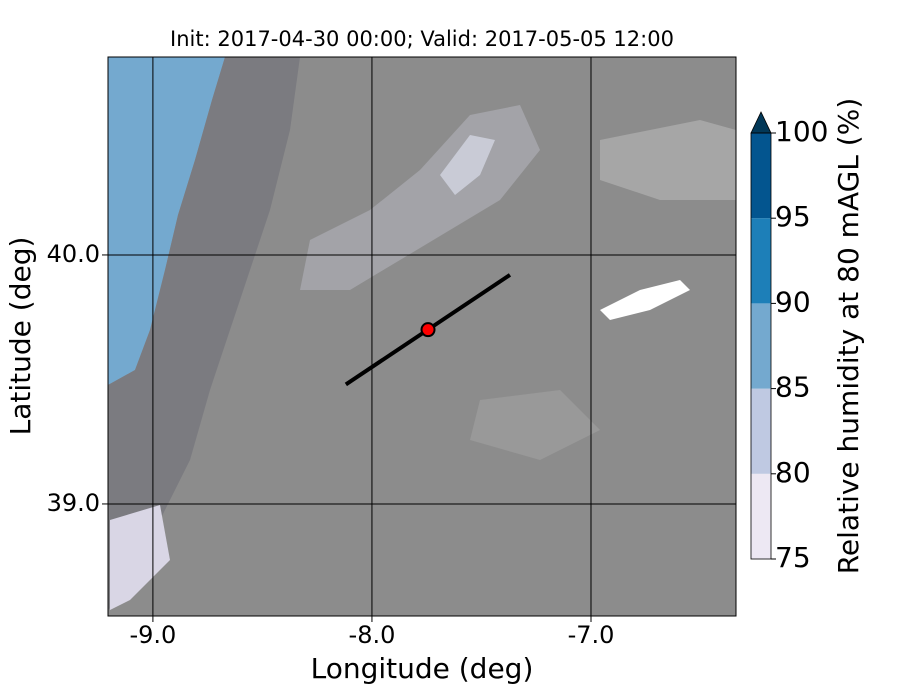  What do you see at coordinates (801, 131) in the screenshot?
I see `colorbar-tick-label: 100` at bounding box center [801, 131].